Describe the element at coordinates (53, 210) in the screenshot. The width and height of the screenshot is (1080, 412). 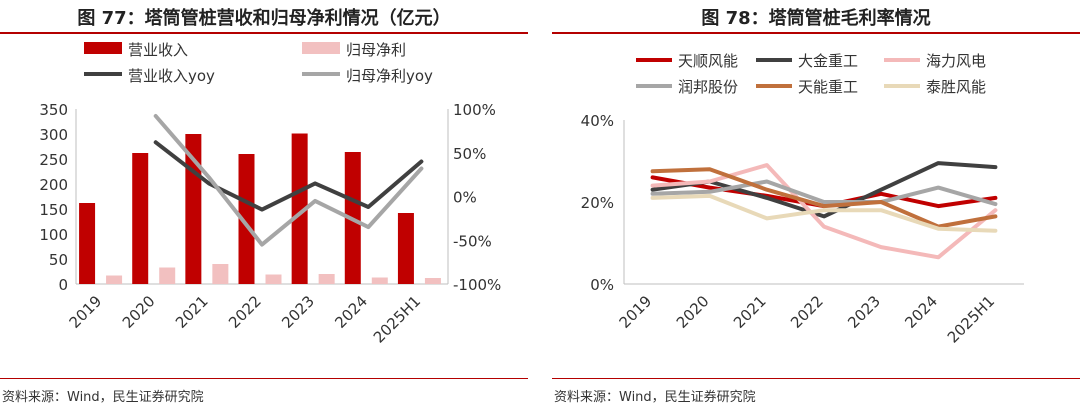
I see `y-tick-label: 150` at that location.